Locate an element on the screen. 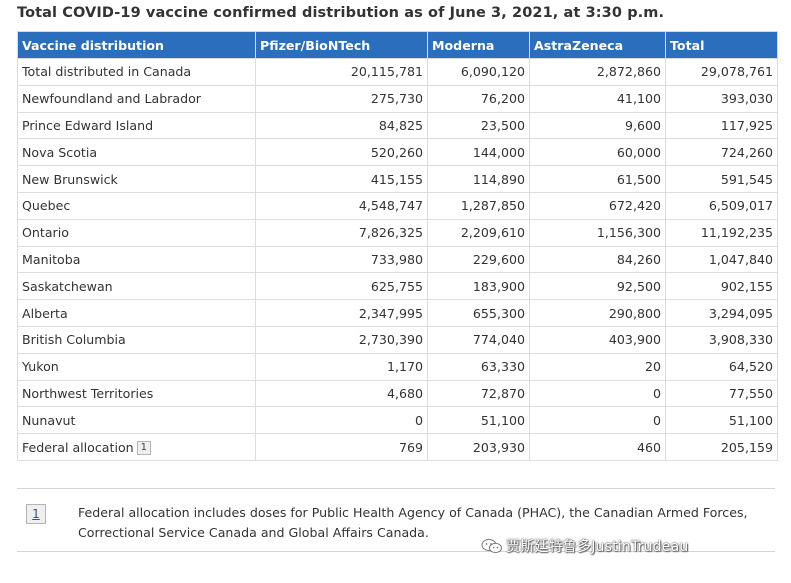  moderna-cell-value: 72,870 is located at coordinates (502, 393).